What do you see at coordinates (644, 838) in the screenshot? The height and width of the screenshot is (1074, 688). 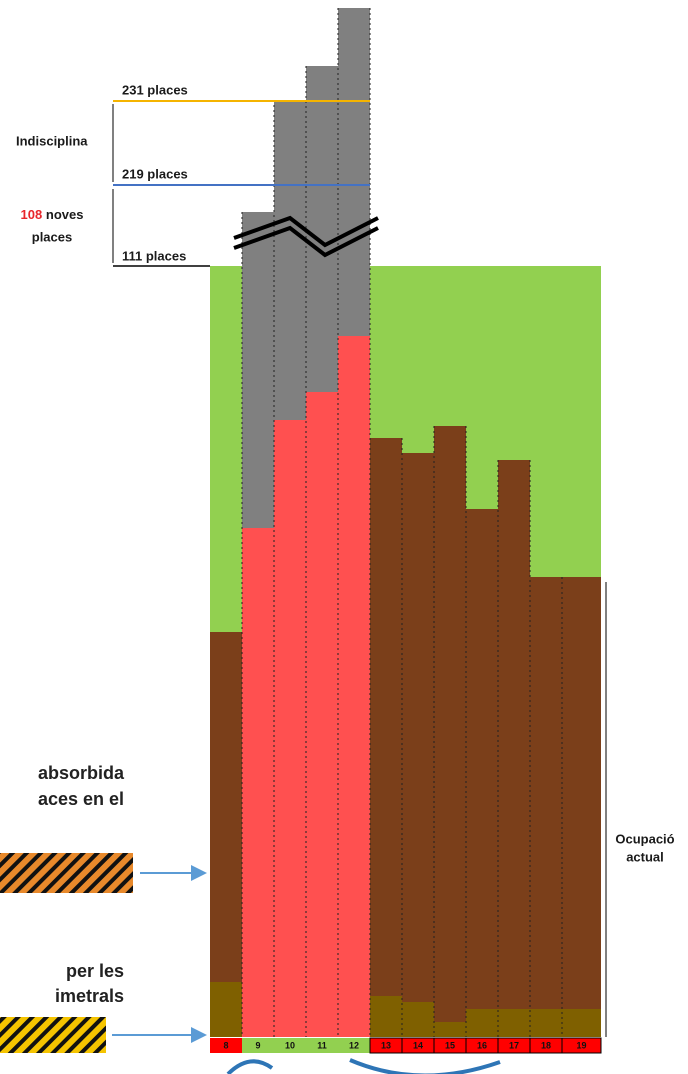 I see `label: Ocupació` at bounding box center [644, 838].